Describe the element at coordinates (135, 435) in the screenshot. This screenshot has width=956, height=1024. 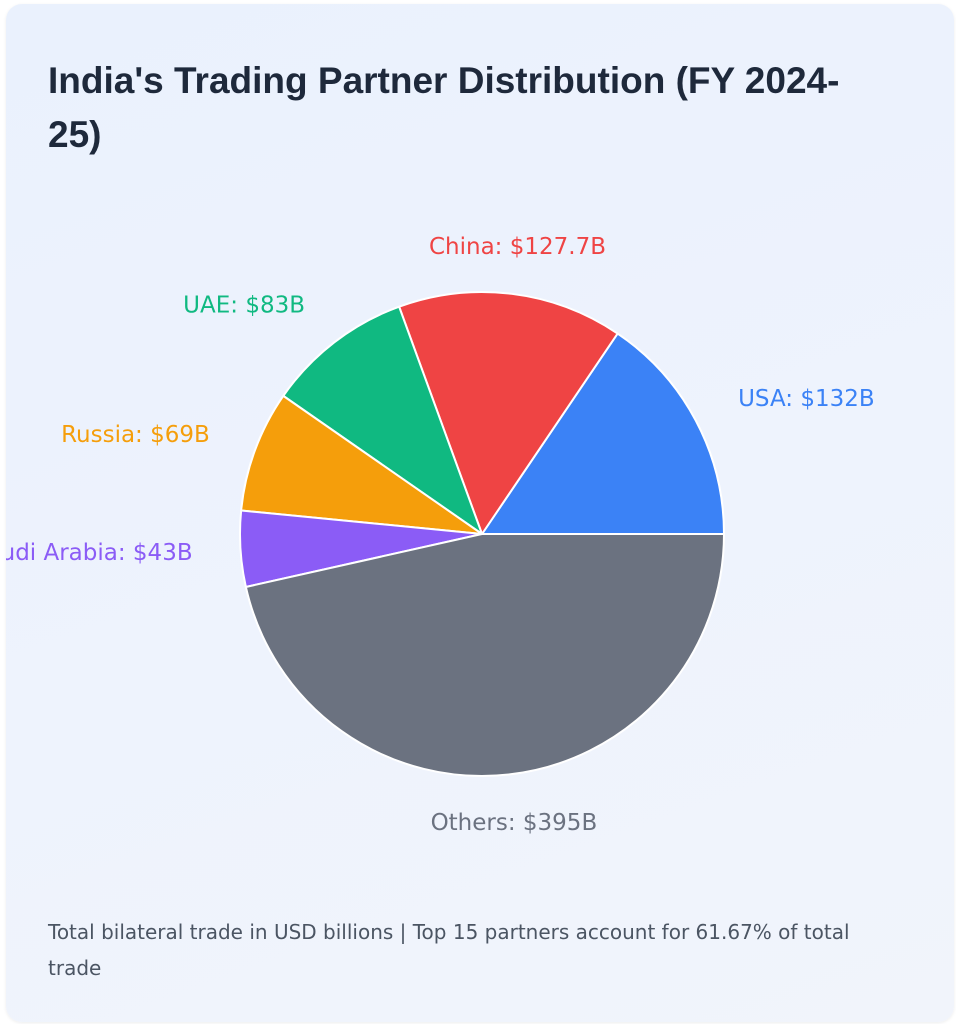
I see `pie-label-russia: Russia: $69B` at that location.